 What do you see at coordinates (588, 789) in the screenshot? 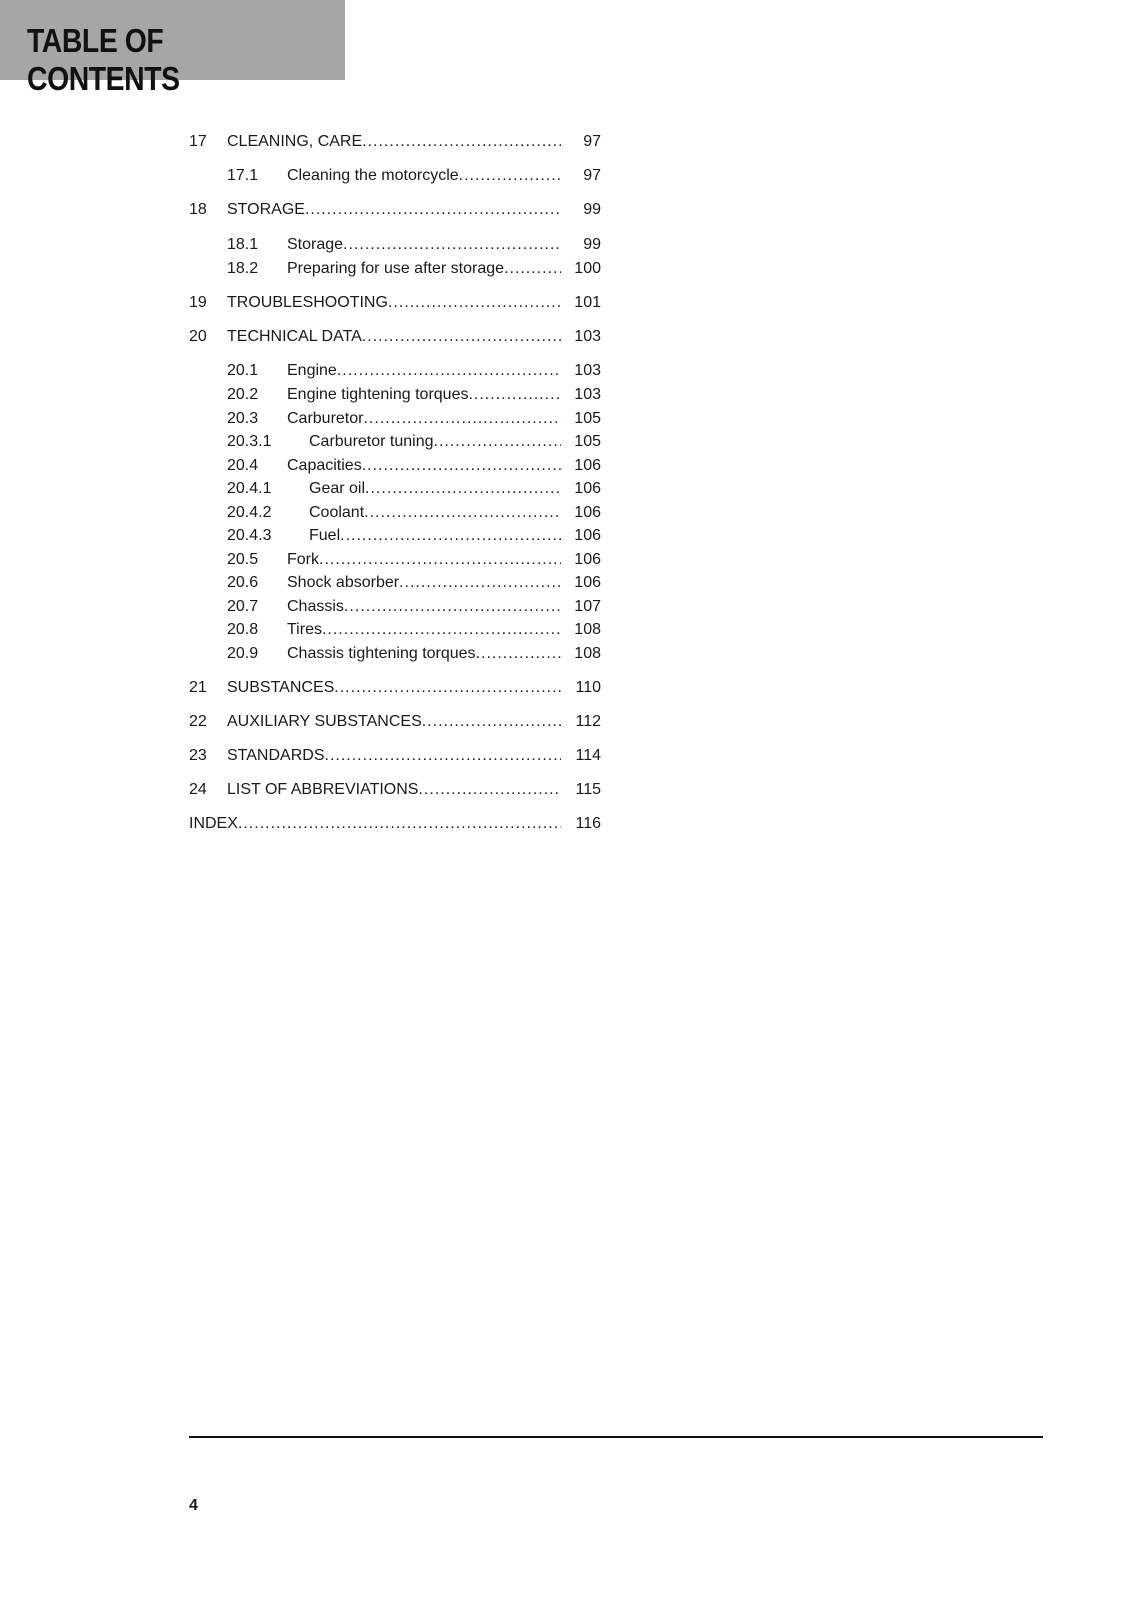
I see `toc-entry-page: 115` at bounding box center [588, 789].